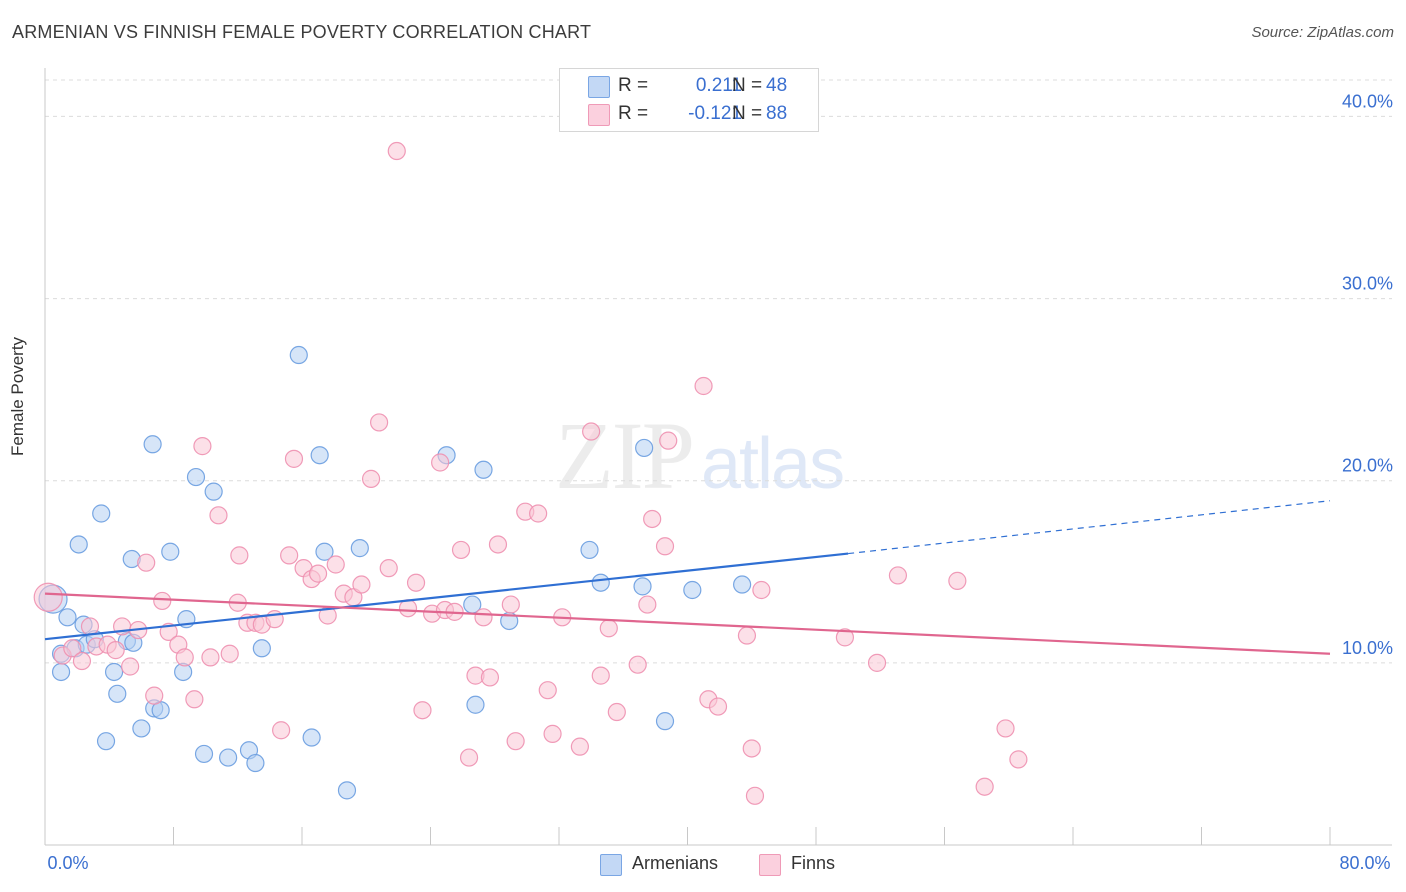 The width and height of the screenshot is (1406, 892). Describe the element at coordinates (715, 113) in the screenshot. I see `r-value: -0.121` at that location.